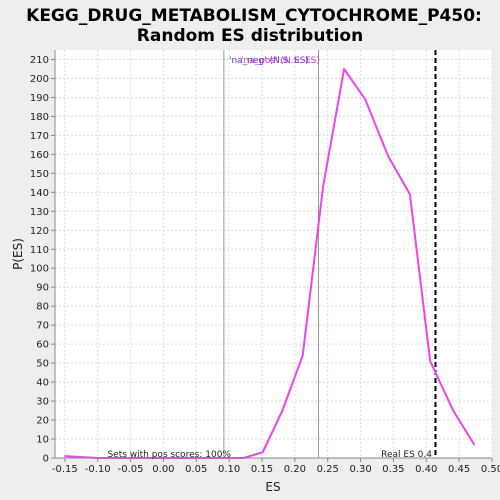  Describe the element at coordinates (39, 231) in the screenshot. I see `y-tick-label: 120` at that location.